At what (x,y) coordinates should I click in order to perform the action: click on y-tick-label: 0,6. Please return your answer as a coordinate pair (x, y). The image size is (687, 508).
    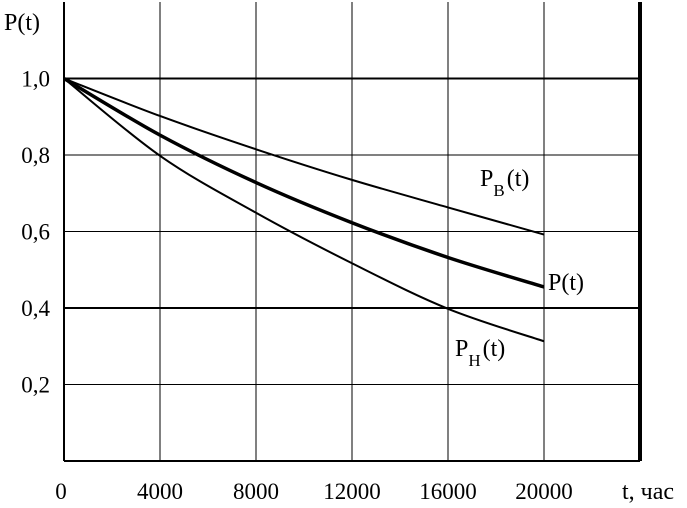
    Looking at the image, I should click on (35, 232).